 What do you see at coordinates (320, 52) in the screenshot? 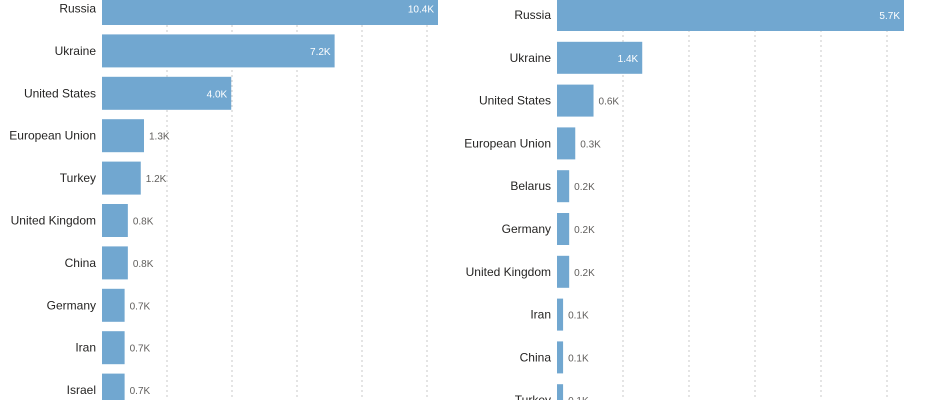
I see `data-label: 7.2K` at bounding box center [320, 52].